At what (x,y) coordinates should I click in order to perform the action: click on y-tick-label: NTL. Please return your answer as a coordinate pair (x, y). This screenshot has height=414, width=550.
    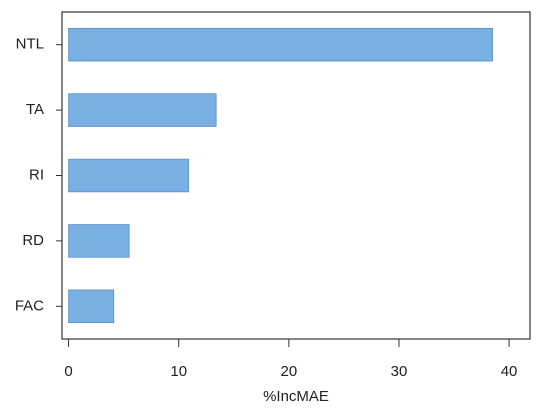
    Looking at the image, I should click on (30, 44).